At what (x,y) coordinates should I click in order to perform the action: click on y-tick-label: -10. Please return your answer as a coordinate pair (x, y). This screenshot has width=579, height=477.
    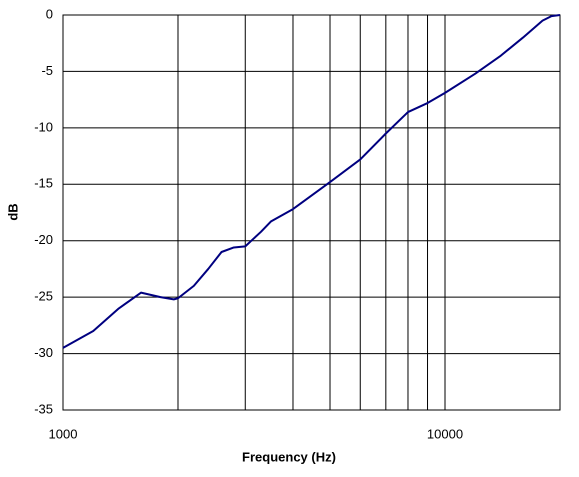
    Looking at the image, I should click on (43, 126).